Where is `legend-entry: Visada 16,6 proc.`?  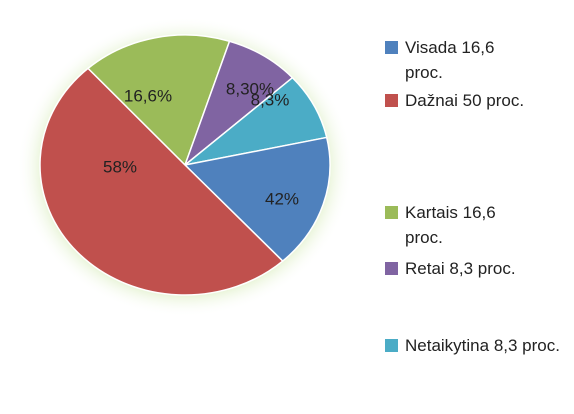
legend-entry: Visada 16,6 proc. is located at coordinates (450, 60).